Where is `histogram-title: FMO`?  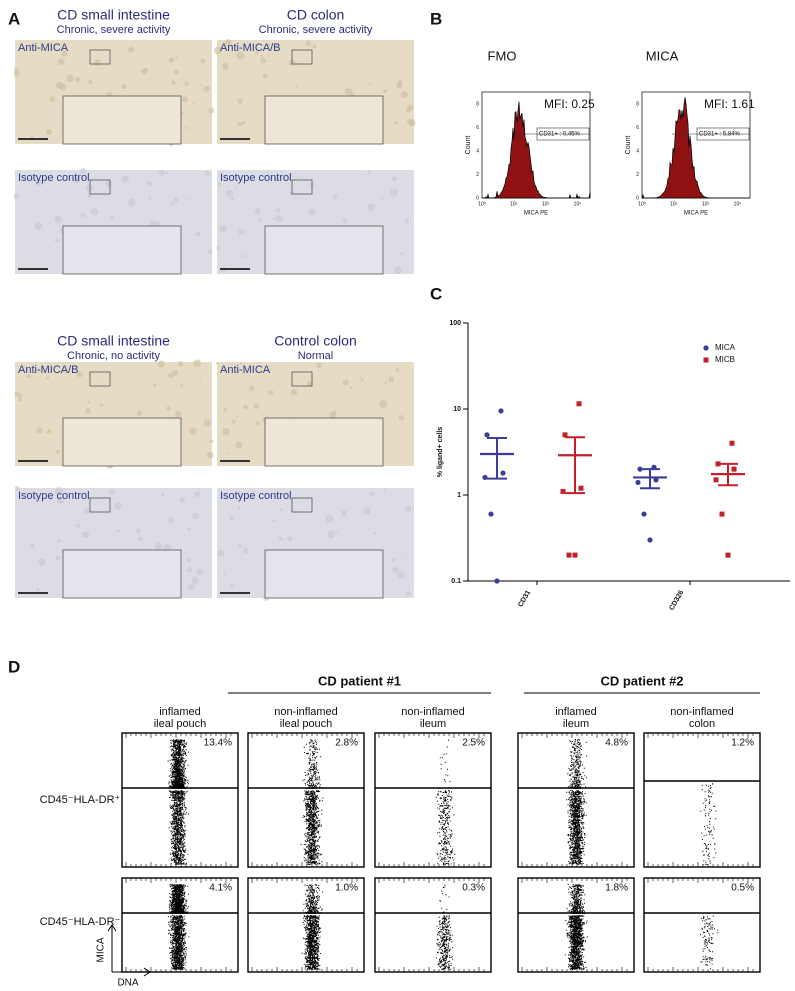 histogram-title: FMO is located at coordinates (502, 55).